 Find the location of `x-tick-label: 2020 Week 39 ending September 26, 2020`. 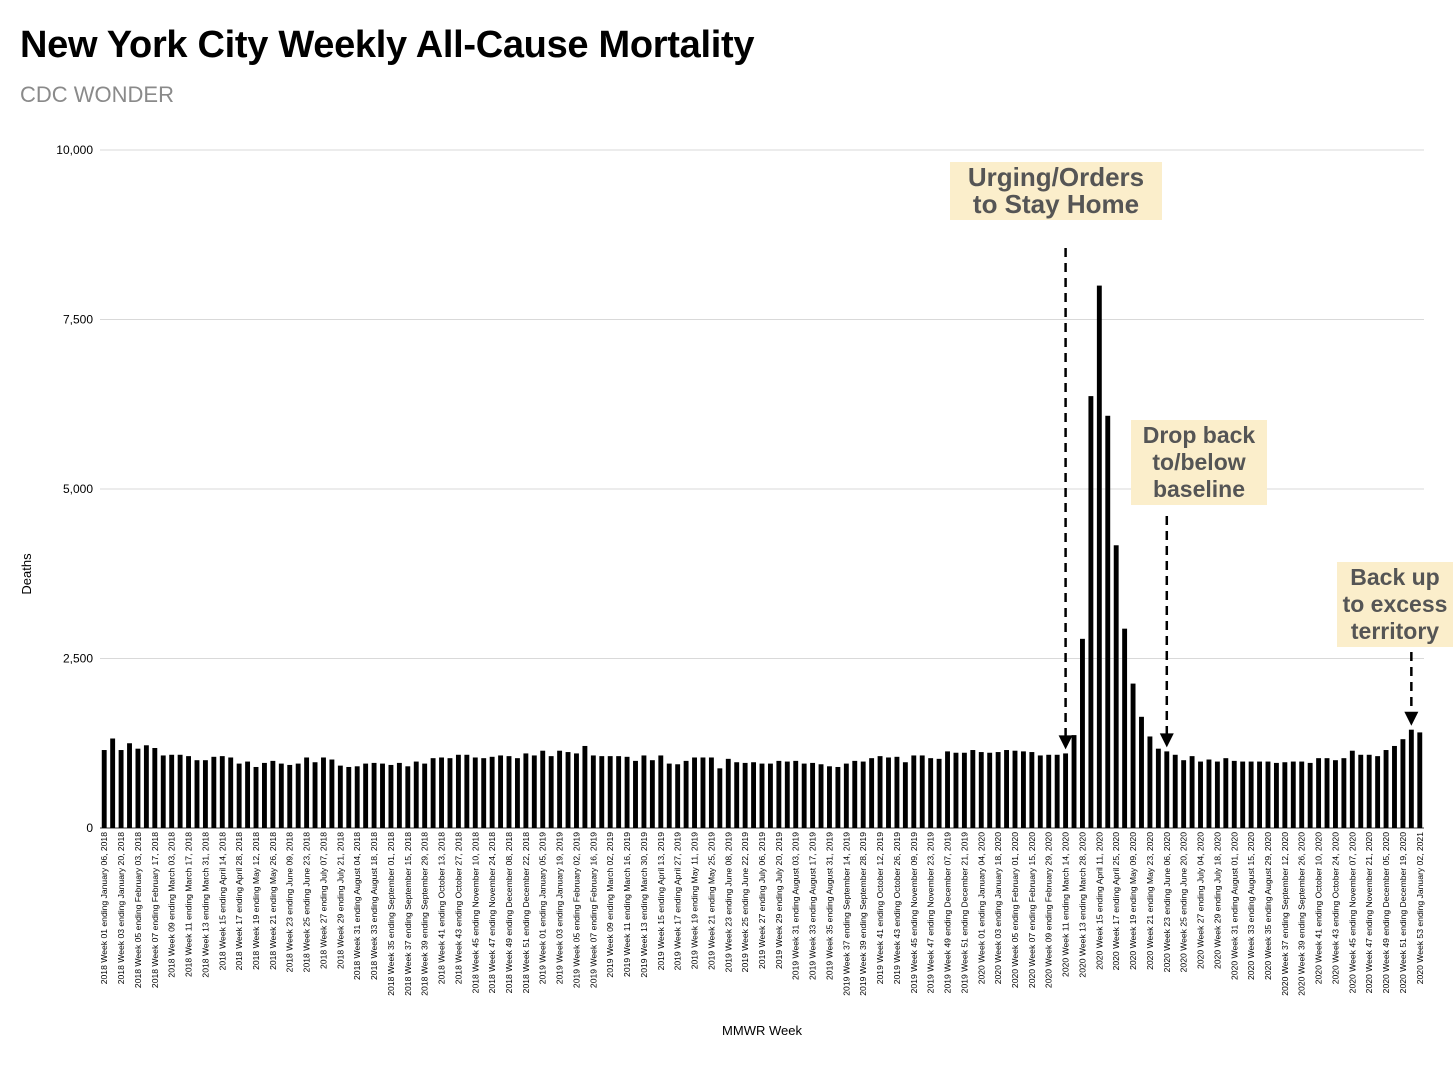

x-tick-label: 2020 Week 39 ending September 26, 2020 is located at coordinates (1302, 914).